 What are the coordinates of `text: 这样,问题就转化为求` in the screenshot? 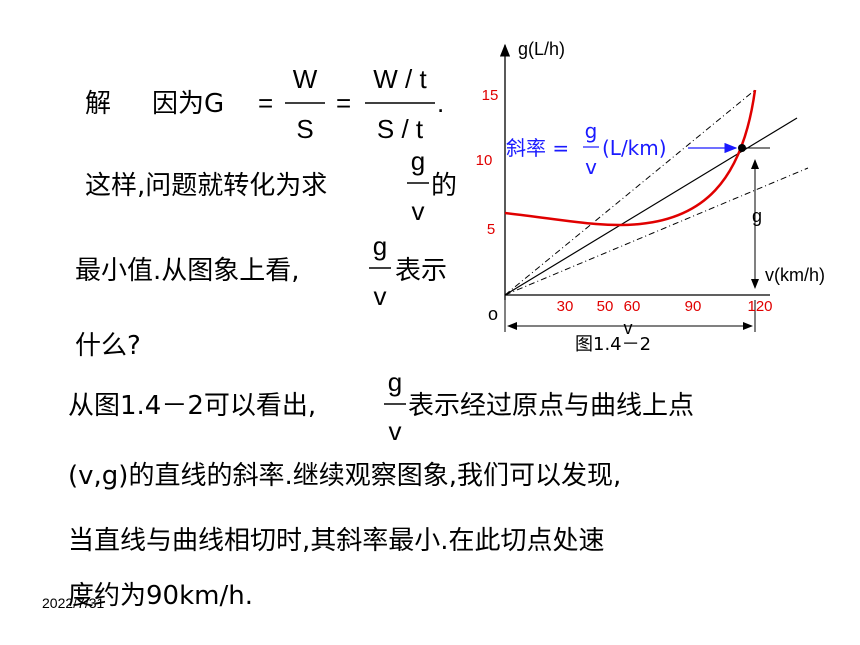 It's located at (206, 186).